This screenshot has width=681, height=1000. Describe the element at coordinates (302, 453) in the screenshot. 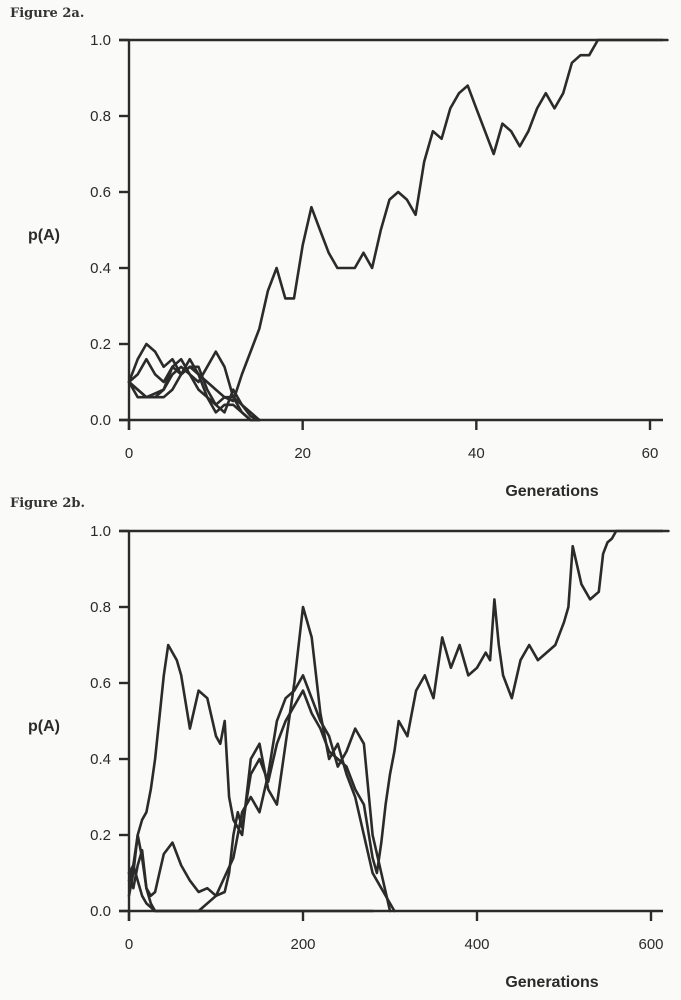

I see `x-tick-label: 20` at that location.